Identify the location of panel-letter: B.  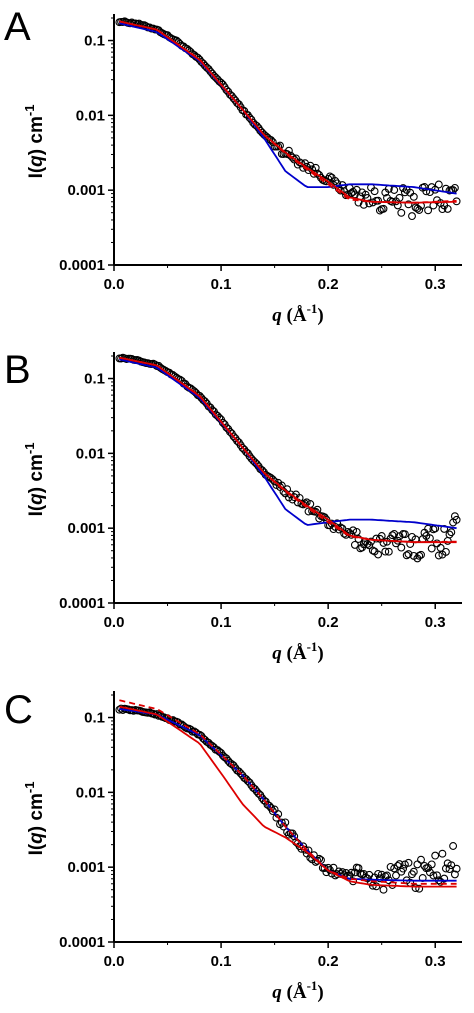
(17, 370).